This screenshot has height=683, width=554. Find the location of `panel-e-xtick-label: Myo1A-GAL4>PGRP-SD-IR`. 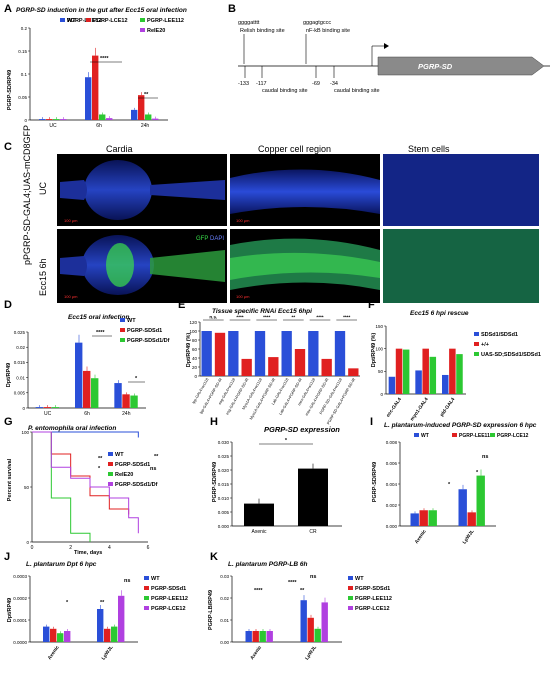

panel-e-xtick-label: Myo1A-GAL4>PGRP-SD-IR is located at coordinates (262, 398).